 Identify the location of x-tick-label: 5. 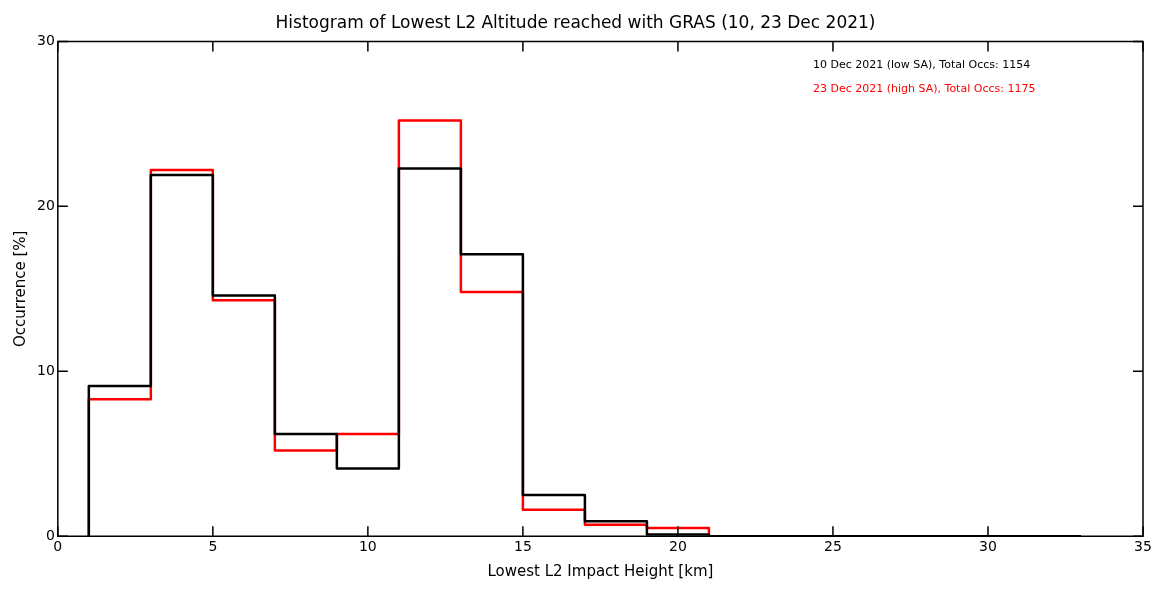
(213, 546).